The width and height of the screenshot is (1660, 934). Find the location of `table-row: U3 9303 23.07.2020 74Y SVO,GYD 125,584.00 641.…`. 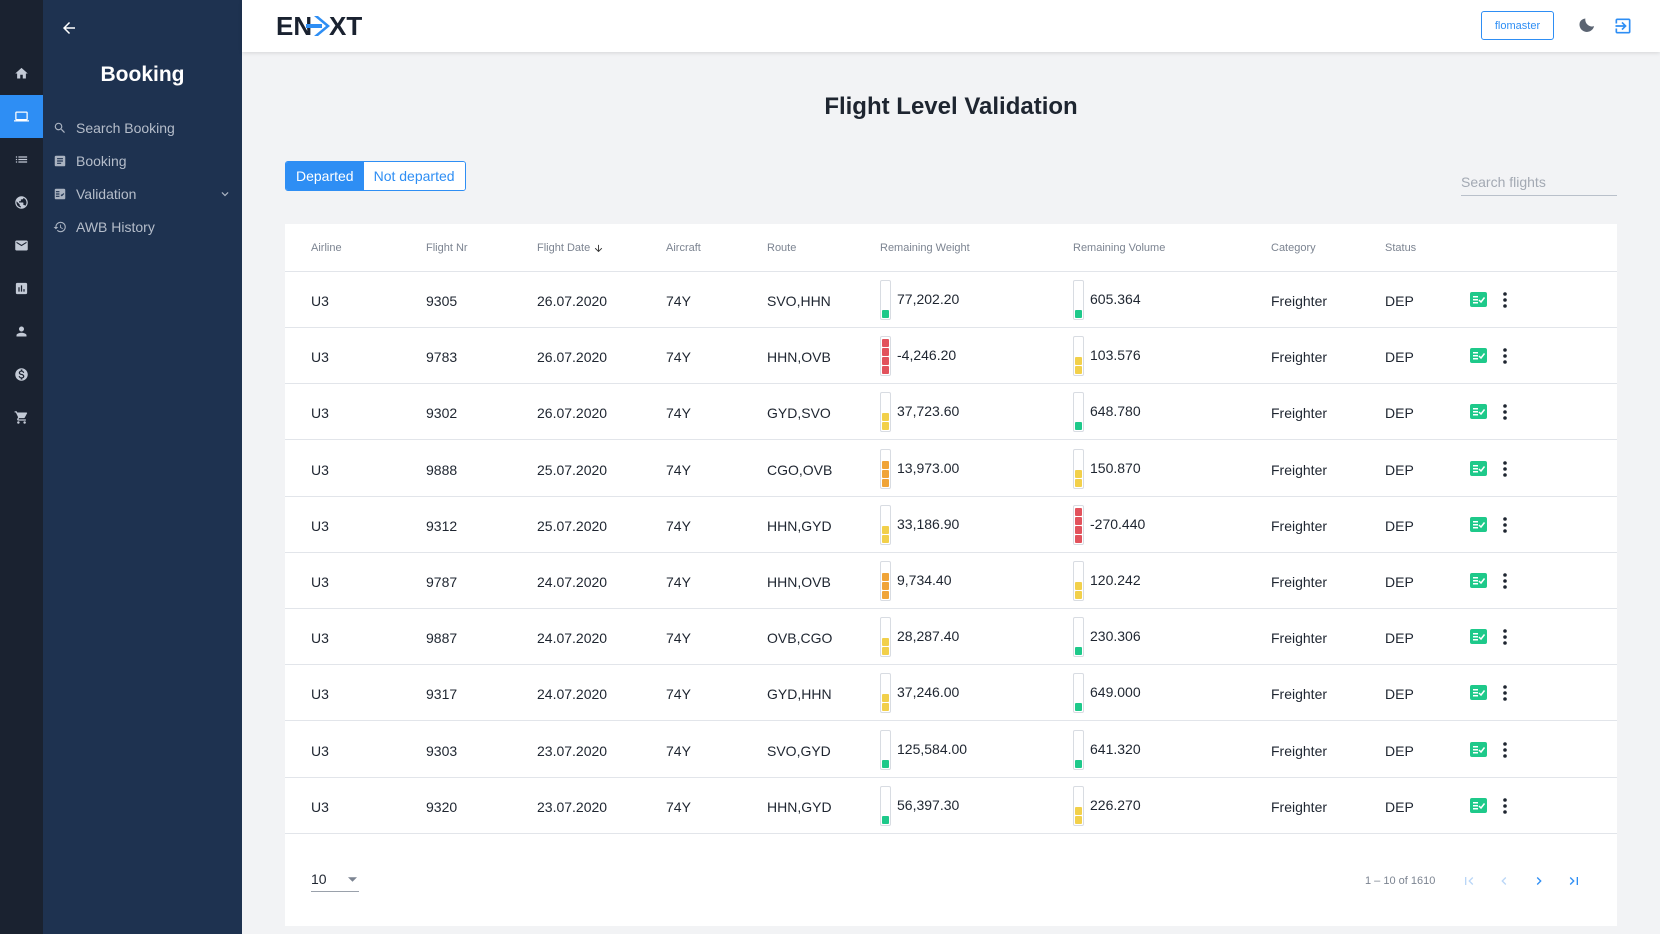

table-row: U3 9303 23.07.2020 74Y SVO,GYD 125,584.00 641.… is located at coordinates (951, 750).